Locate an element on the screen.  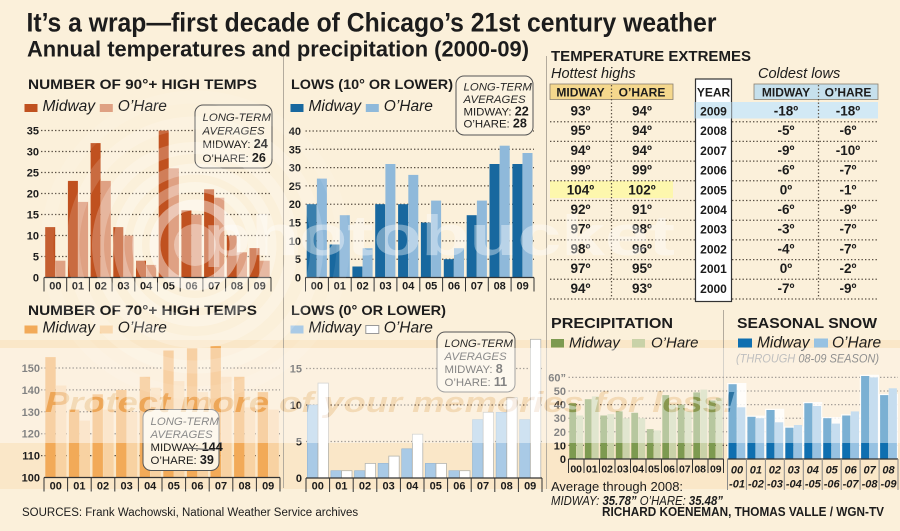
svg-text: 2002 is located at coordinates (713, 249).